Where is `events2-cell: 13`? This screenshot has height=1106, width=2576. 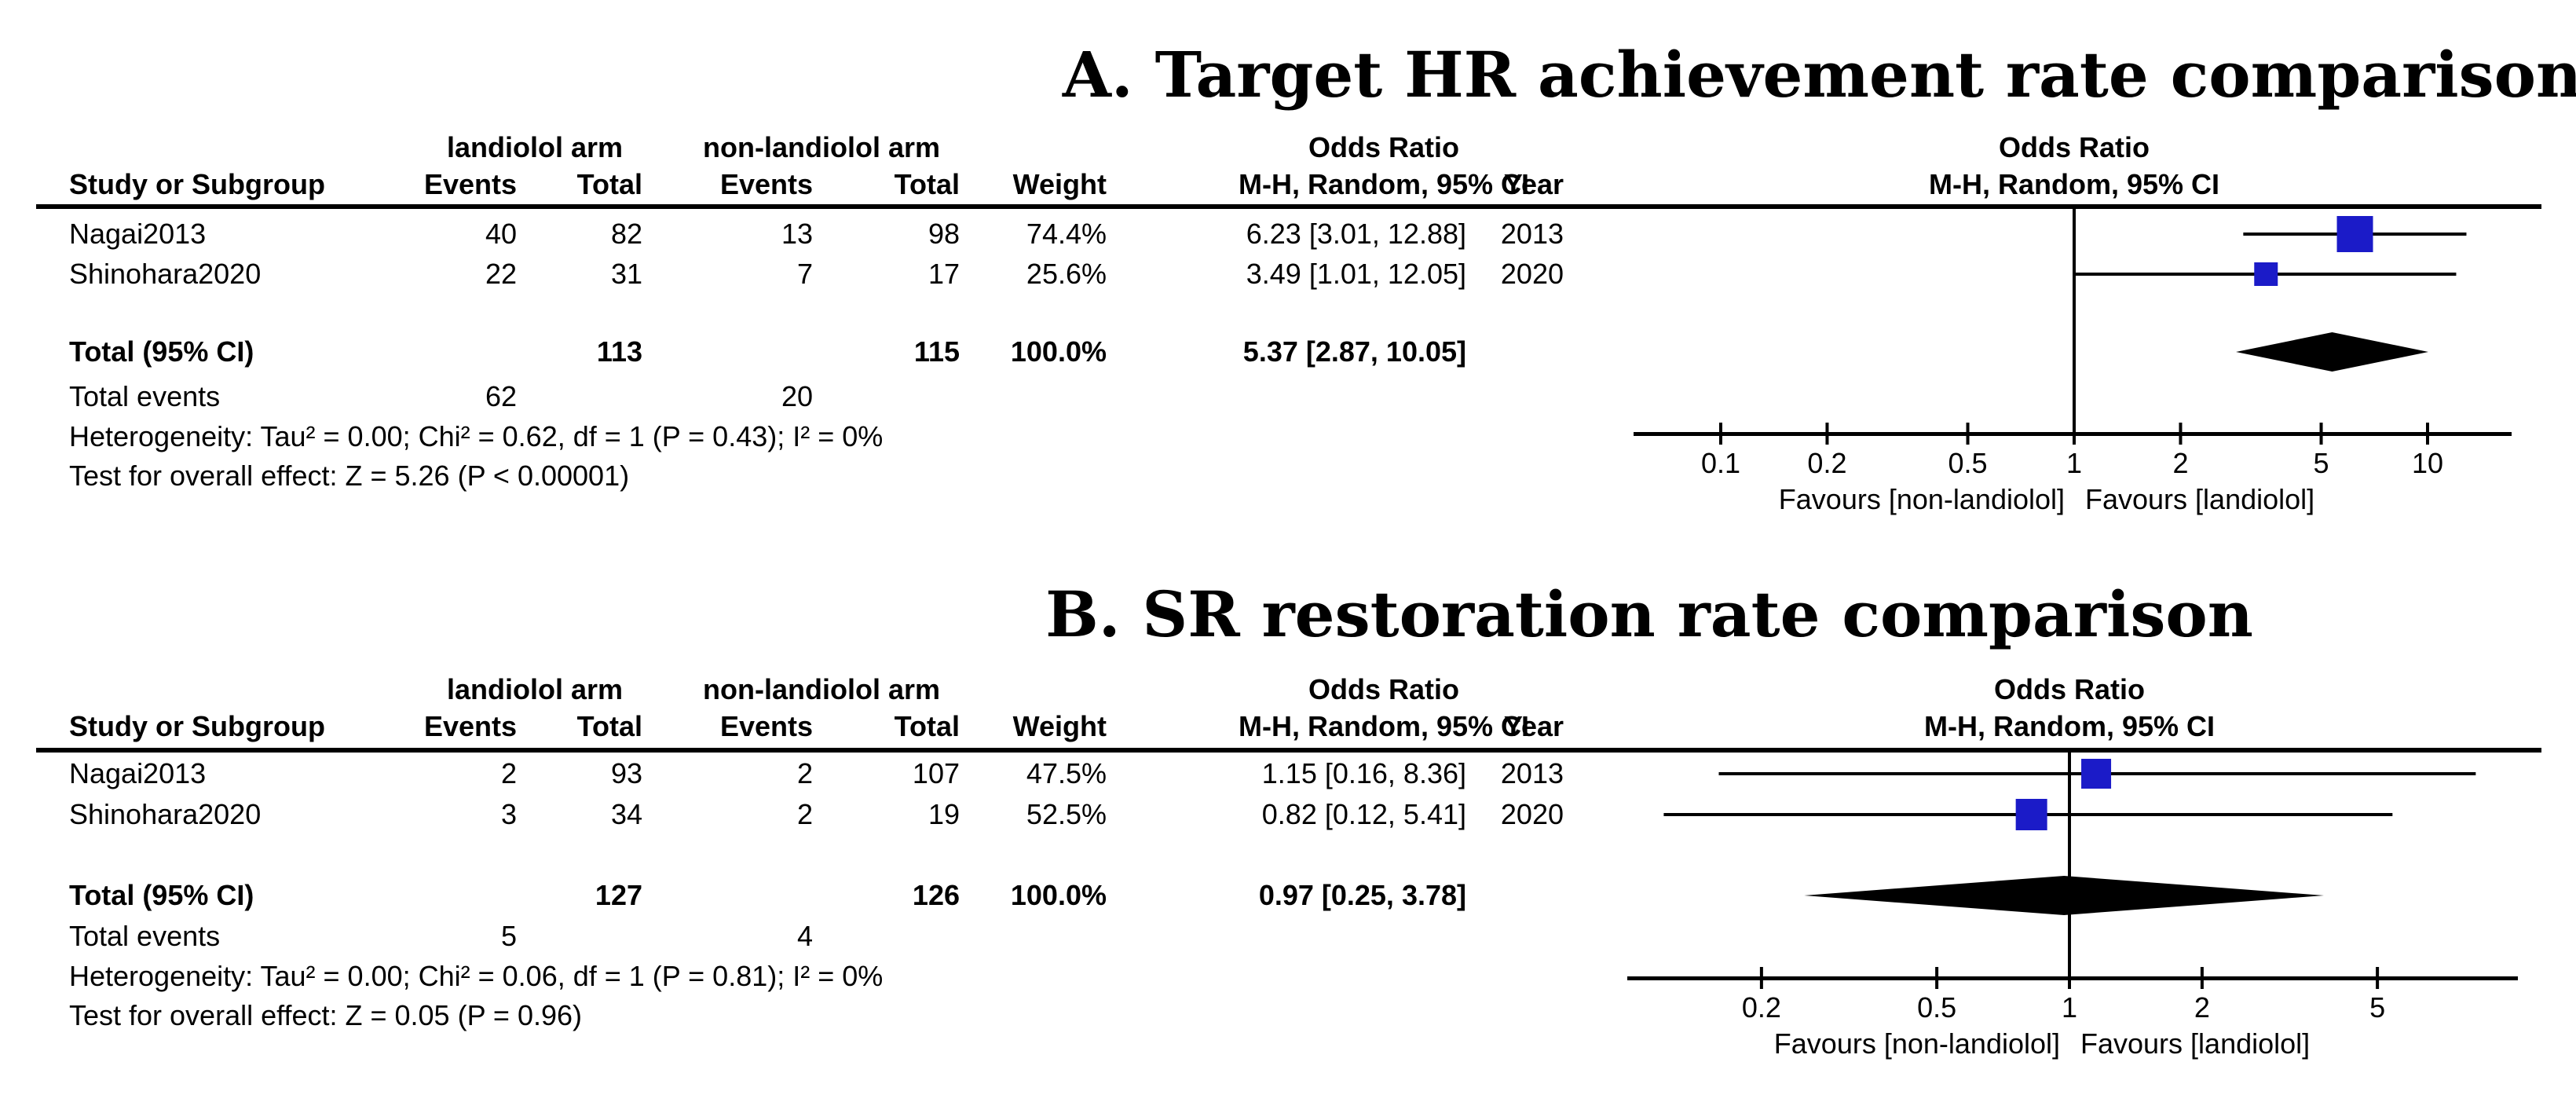 events2-cell: 13 is located at coordinates (797, 234).